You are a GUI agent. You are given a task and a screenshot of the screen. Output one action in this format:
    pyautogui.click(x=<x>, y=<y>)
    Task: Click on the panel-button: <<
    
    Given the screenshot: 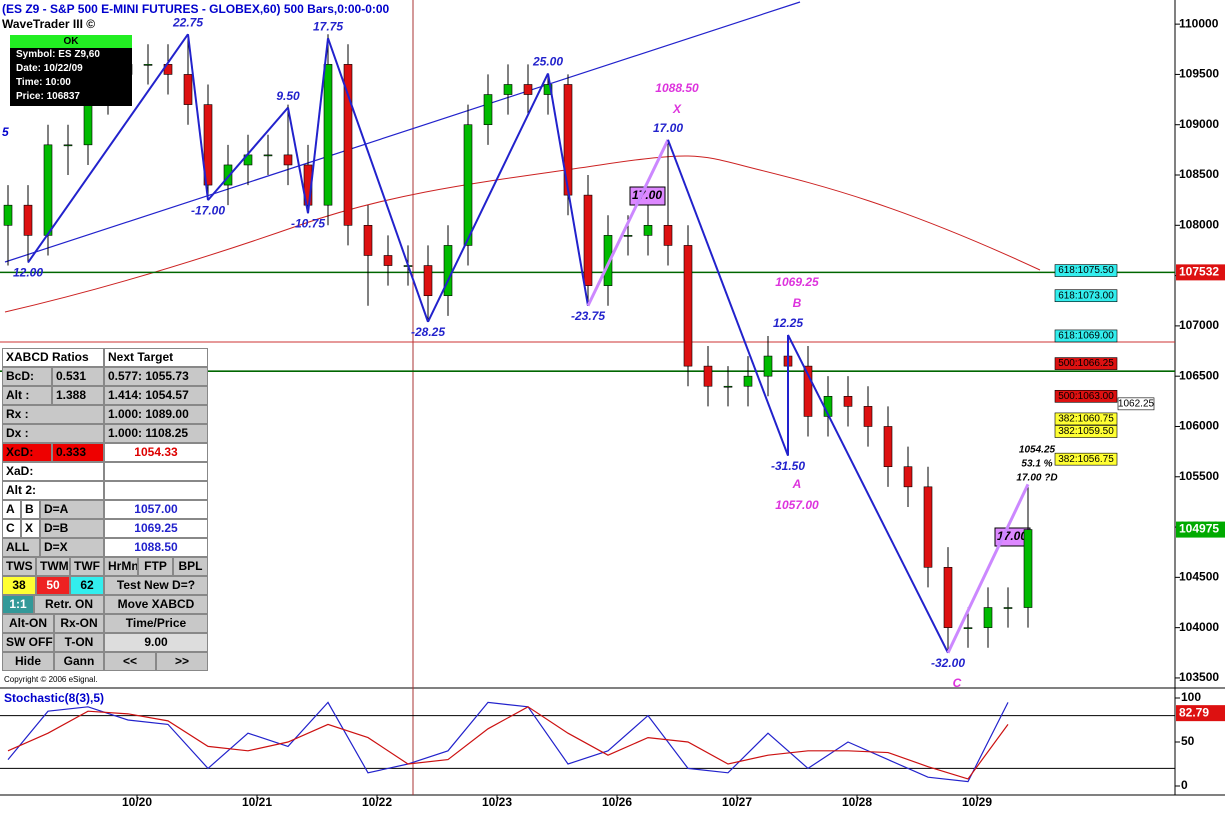 What is the action you would take?
    pyautogui.click(x=130, y=661)
    